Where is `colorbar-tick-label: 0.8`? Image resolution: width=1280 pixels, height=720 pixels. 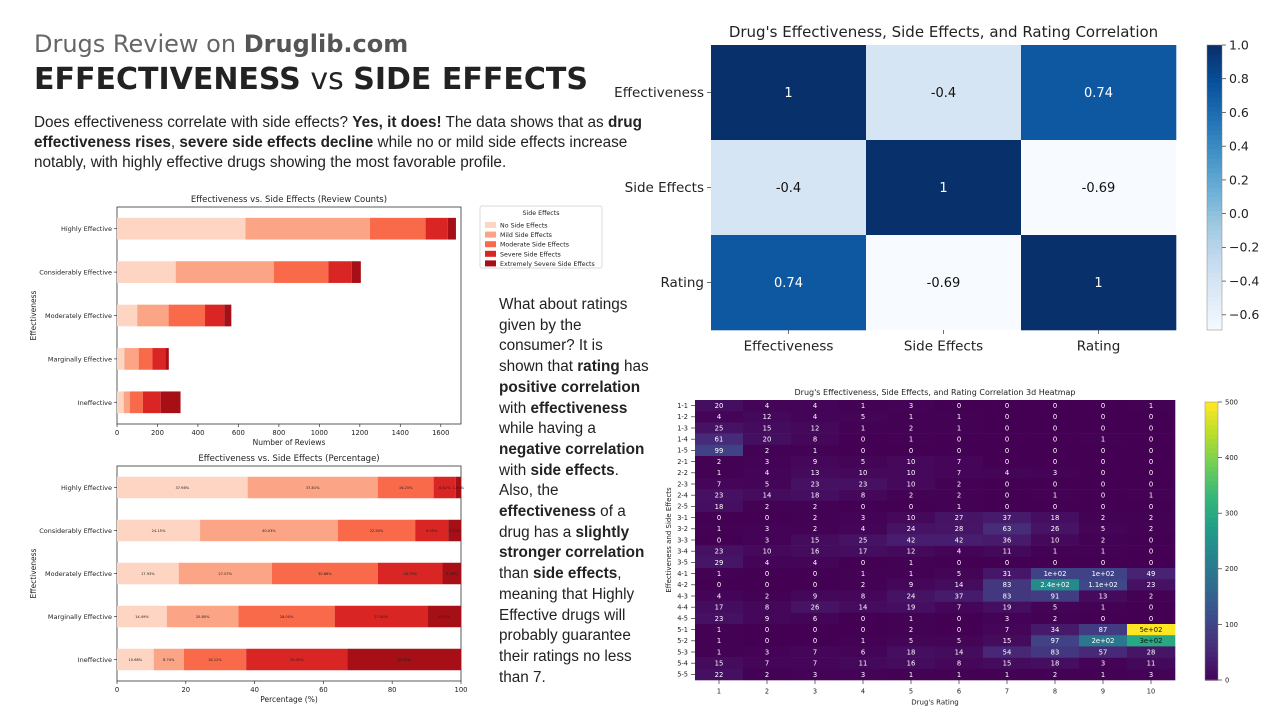 colorbar-tick-label: 0.8 is located at coordinates (1239, 78).